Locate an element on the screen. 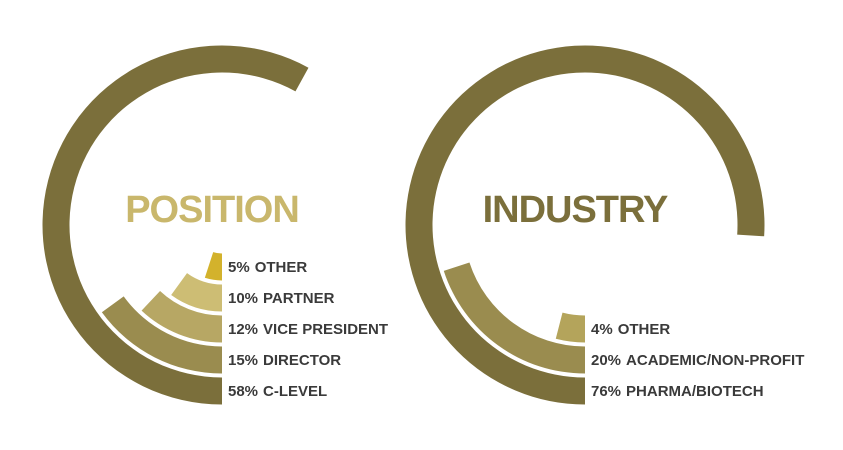 This screenshot has height=450, width=843. value-label: 20% is located at coordinates (606, 360).